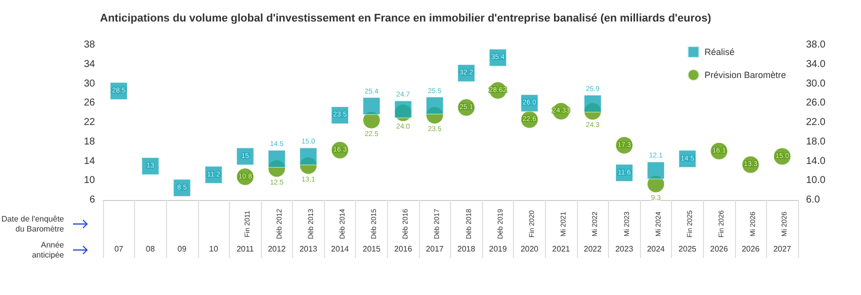 The height and width of the screenshot is (295, 861). I want to click on y-tick-label: 10, so click(90, 180).